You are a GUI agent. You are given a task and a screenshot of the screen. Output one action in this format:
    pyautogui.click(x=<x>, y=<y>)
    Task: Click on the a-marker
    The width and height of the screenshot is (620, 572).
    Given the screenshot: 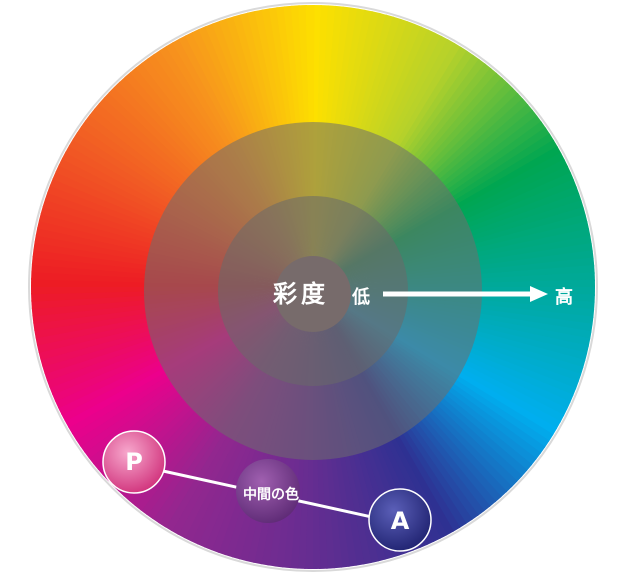 What is the action you would take?
    pyautogui.click(x=400, y=520)
    